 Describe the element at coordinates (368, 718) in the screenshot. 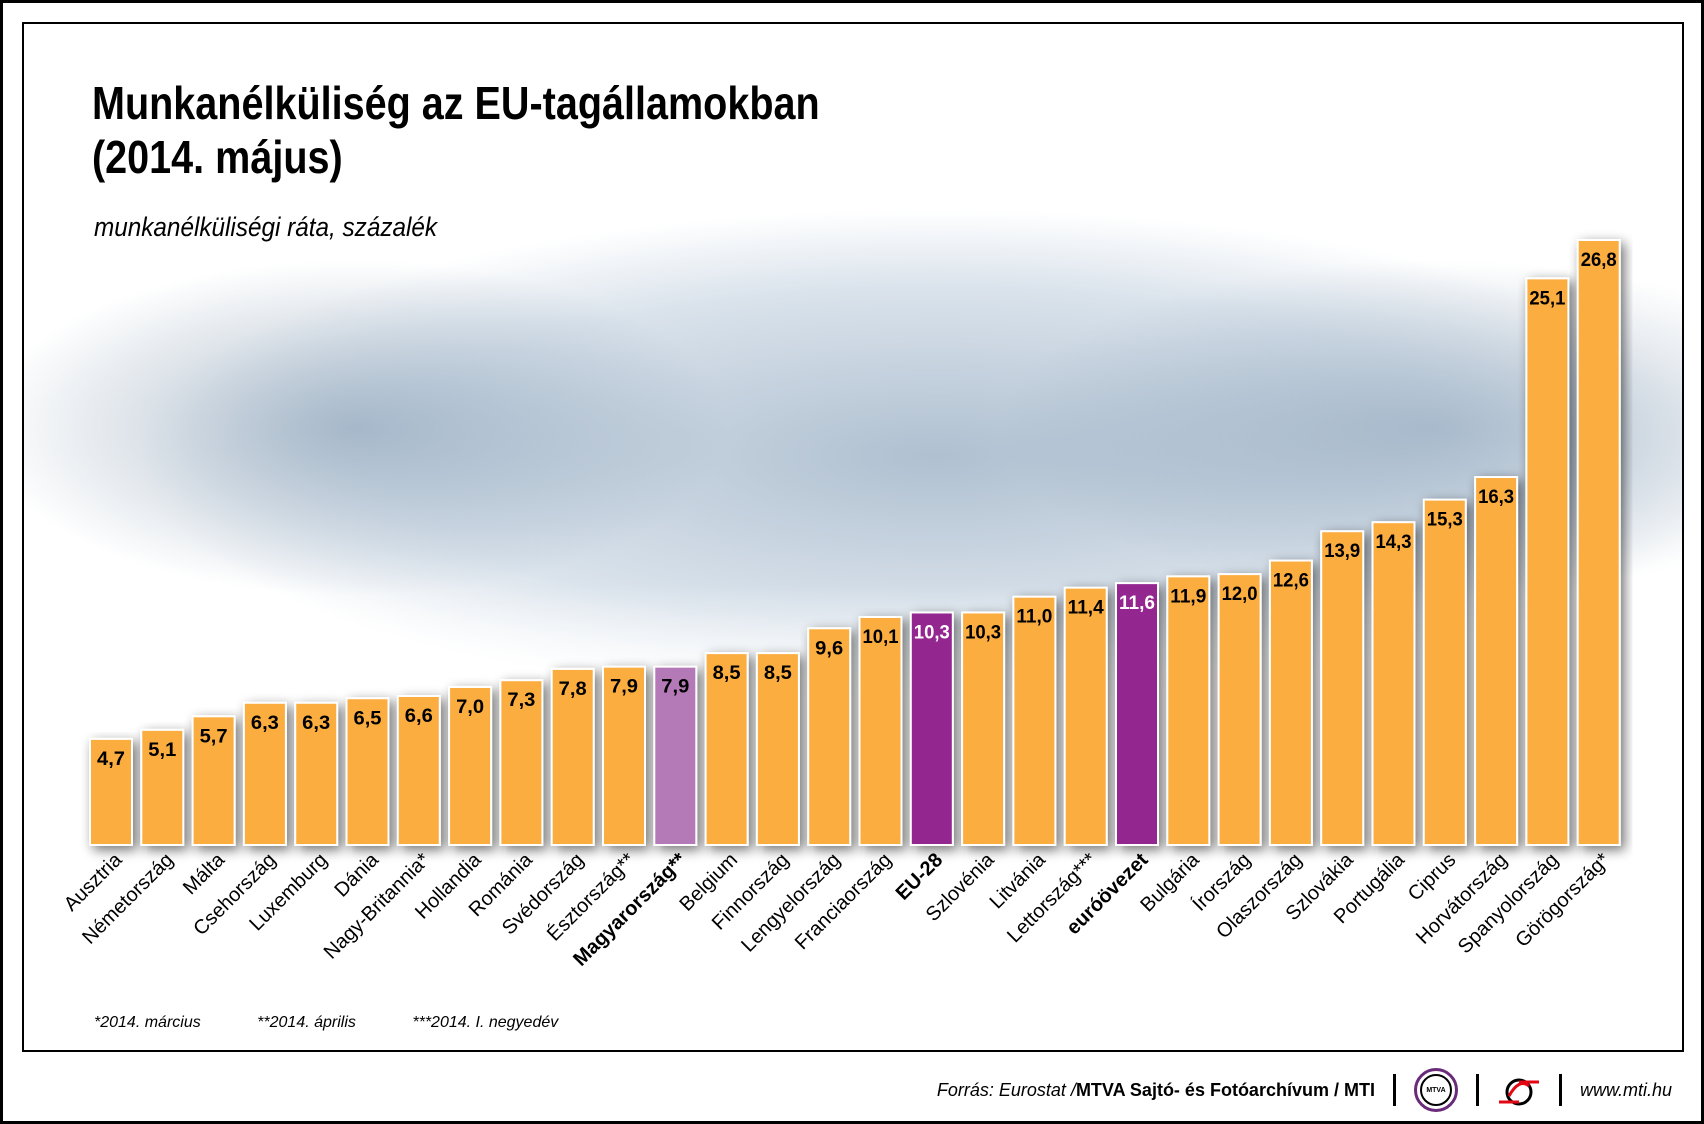

I see `bar-value-label: 6,5` at that location.